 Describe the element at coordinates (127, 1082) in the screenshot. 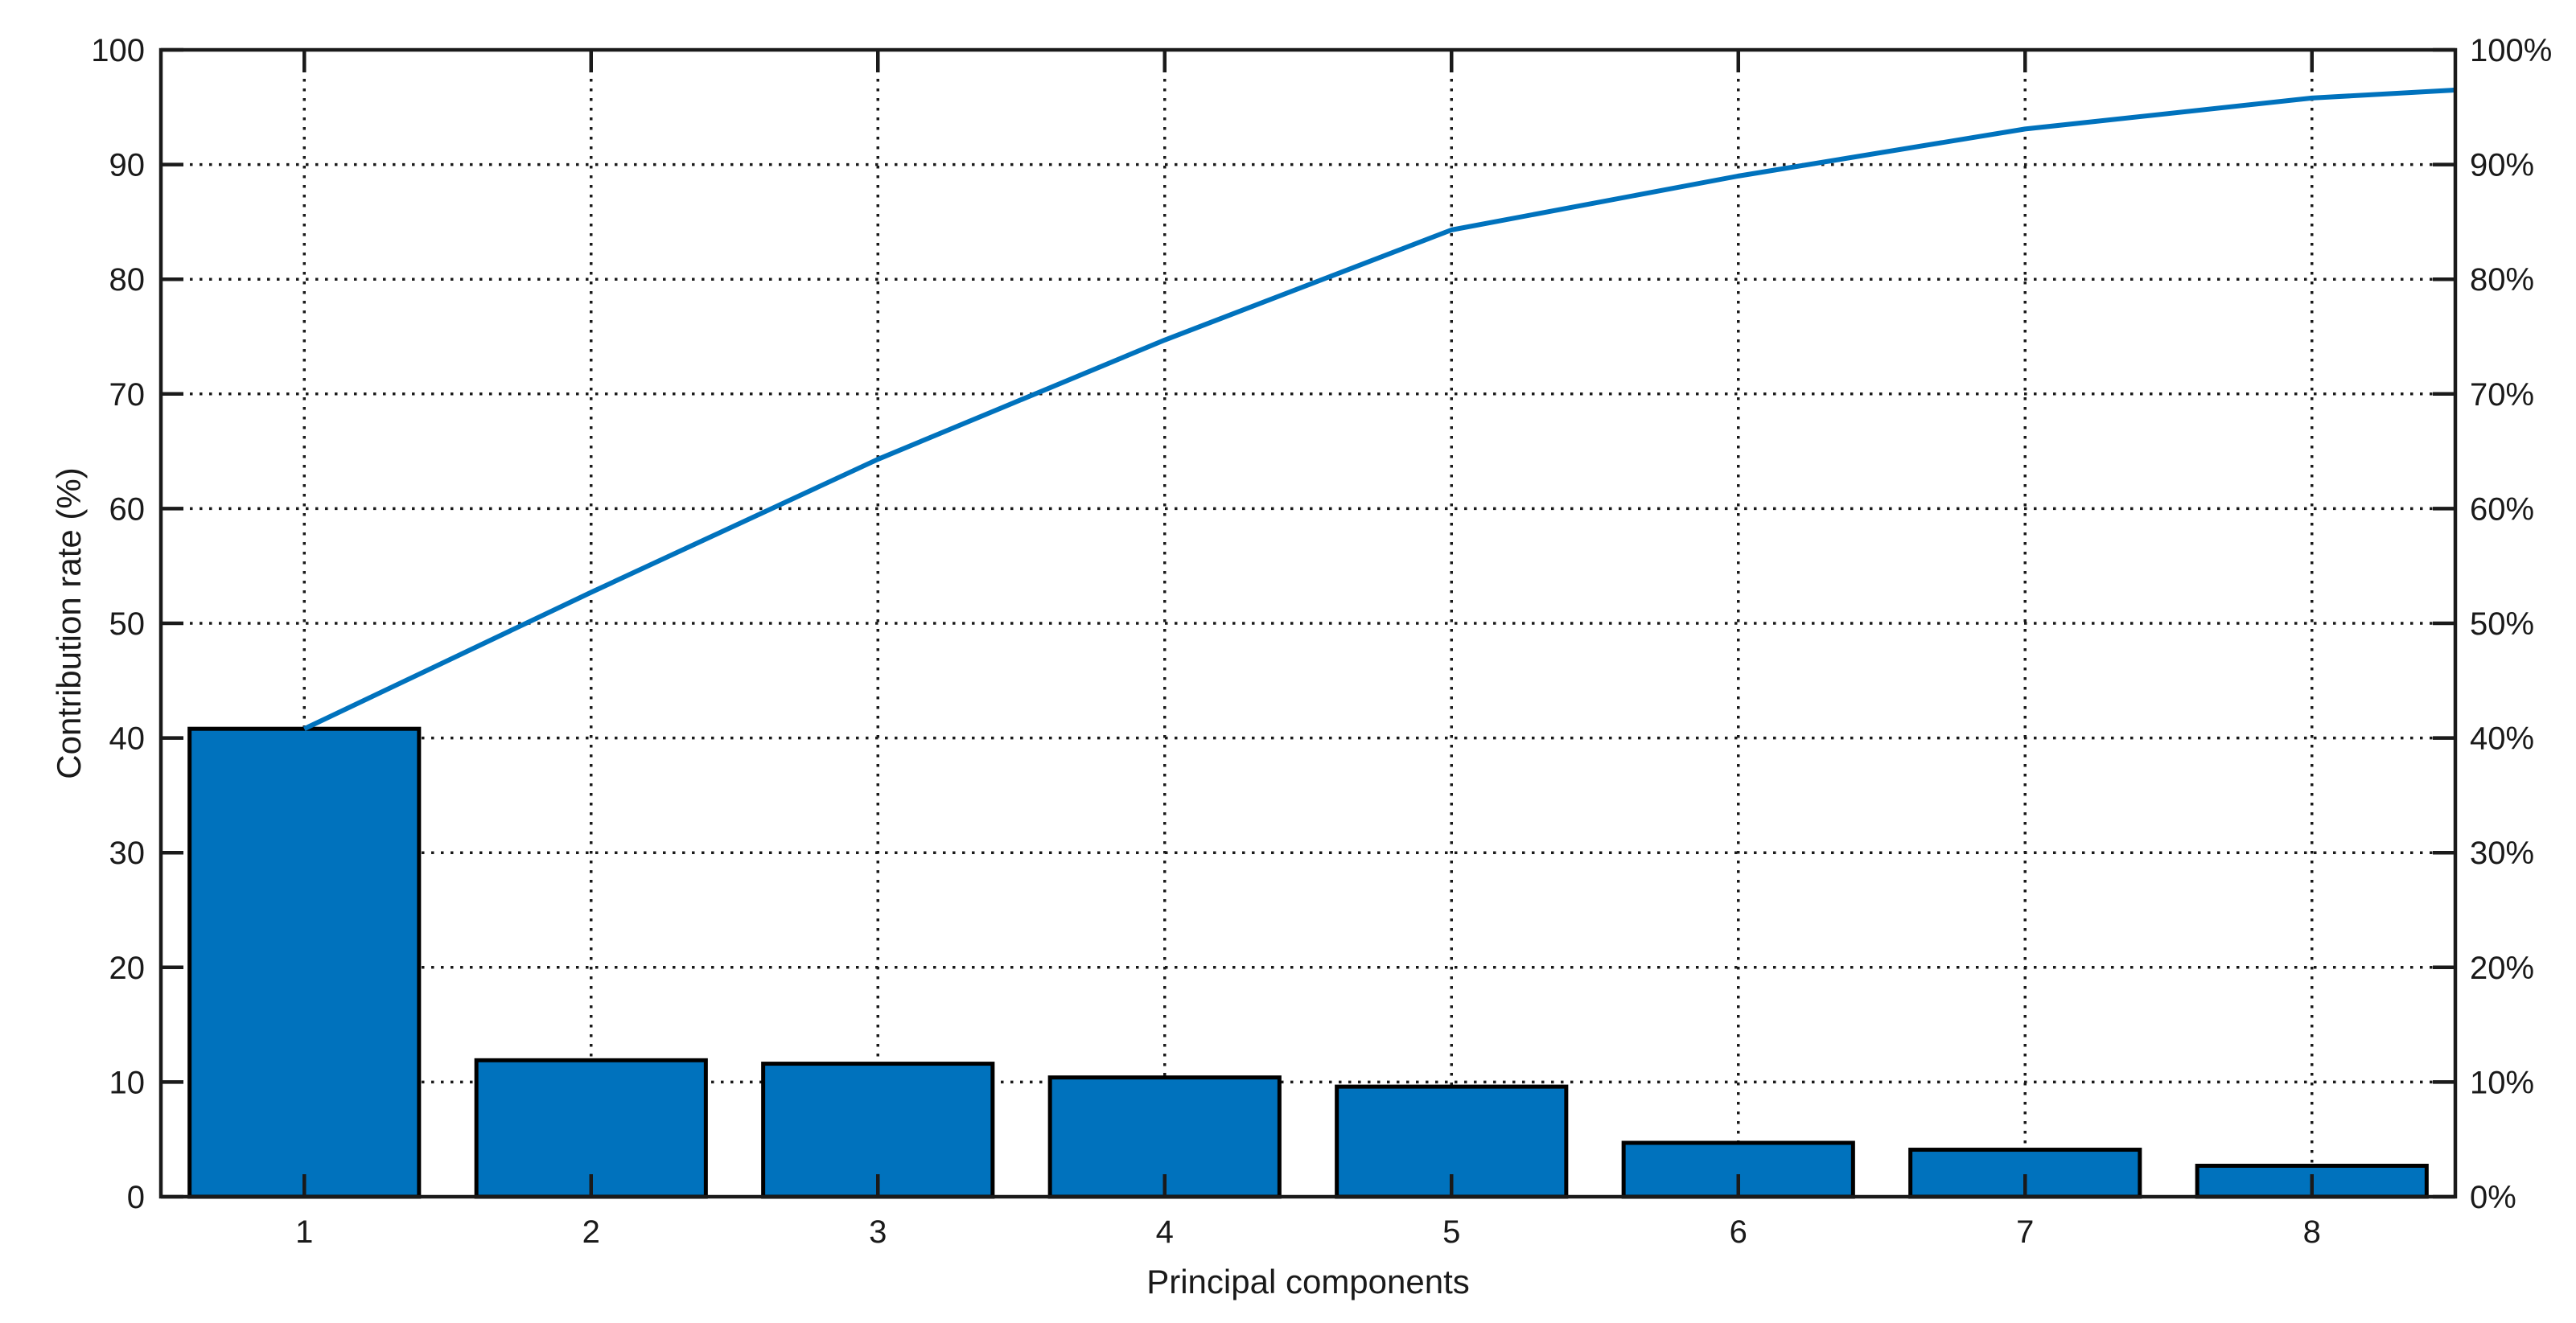

I see `left-axis-tick-label: 10` at that location.